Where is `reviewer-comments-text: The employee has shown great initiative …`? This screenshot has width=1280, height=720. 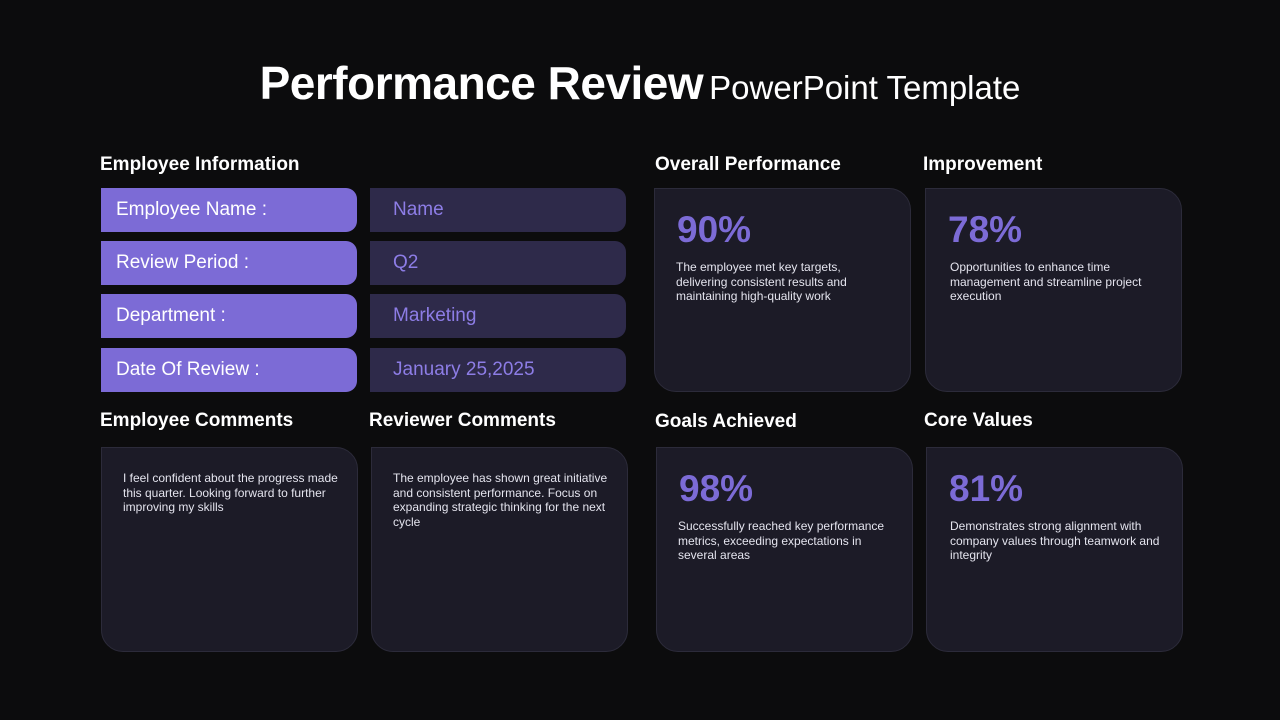 reviewer-comments-text: The employee has shown great initiative … is located at coordinates (500, 500).